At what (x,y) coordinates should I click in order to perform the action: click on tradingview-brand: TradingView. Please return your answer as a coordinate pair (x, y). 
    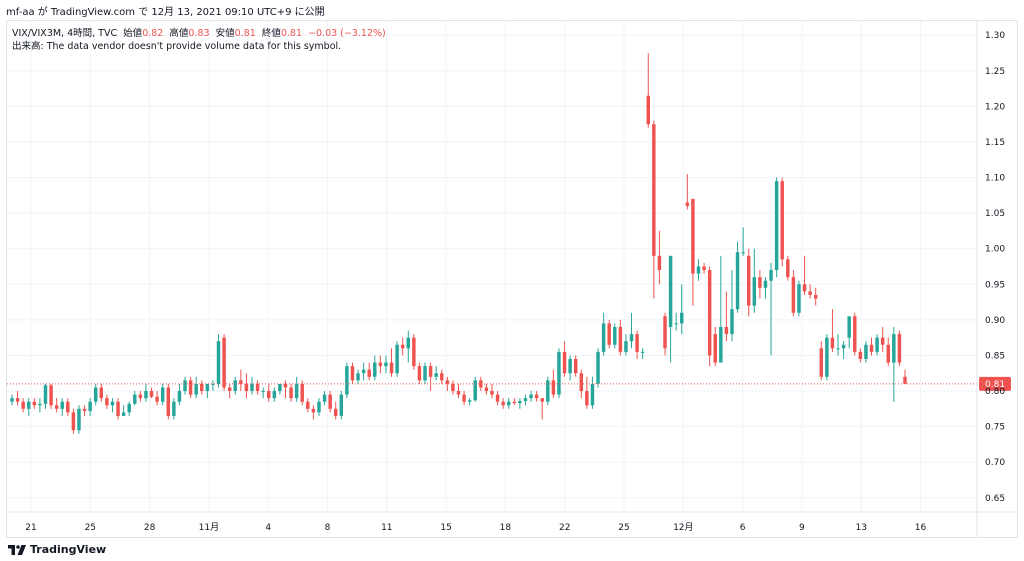
    Looking at the image, I should click on (57, 549).